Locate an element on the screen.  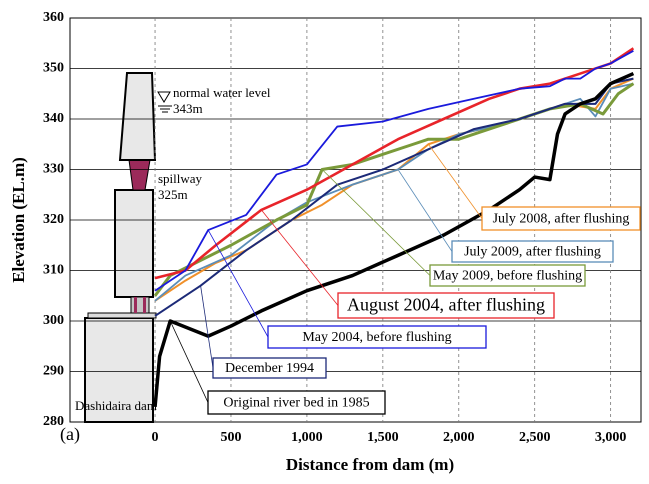
y-tick-label: 310 is located at coordinates (53, 270).